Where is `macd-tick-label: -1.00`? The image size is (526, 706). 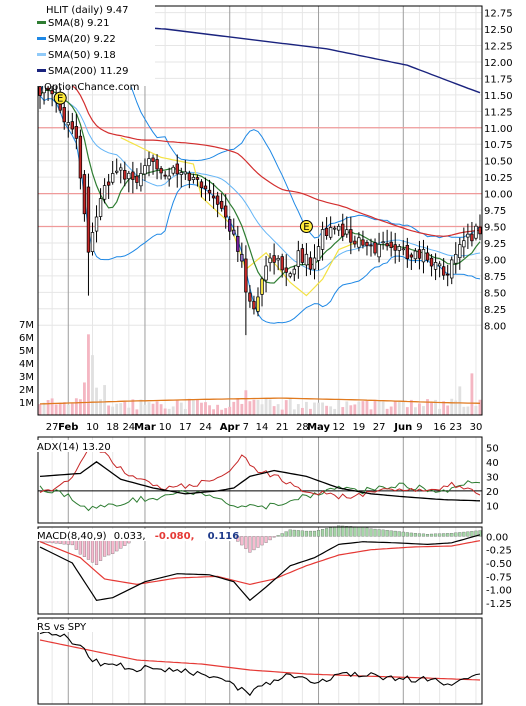
macd-tick-label: -1.00 is located at coordinates (499, 591).